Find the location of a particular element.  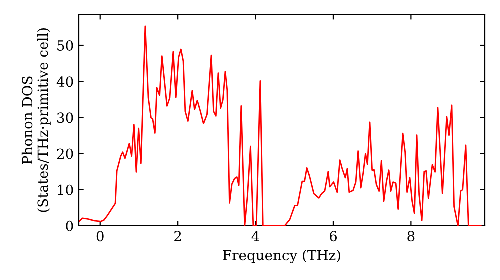

y-tick-label: 50 is located at coordinates (66, 45).